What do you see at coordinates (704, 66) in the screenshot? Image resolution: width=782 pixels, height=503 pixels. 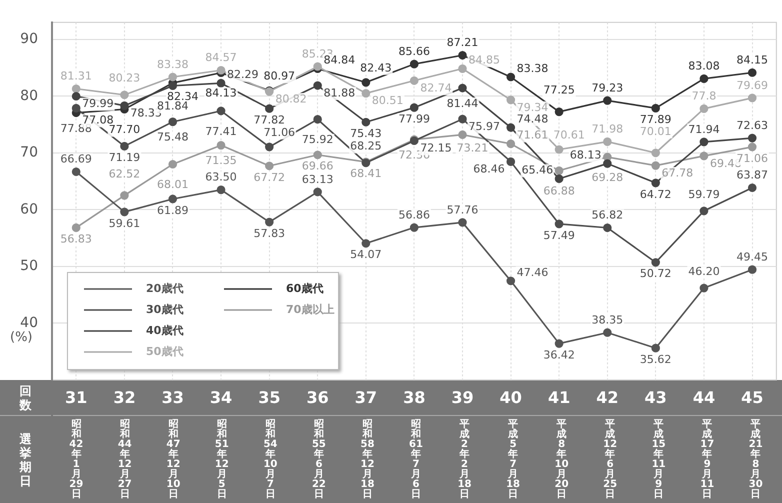 I see `data-label: 83.08` at bounding box center [704, 66].